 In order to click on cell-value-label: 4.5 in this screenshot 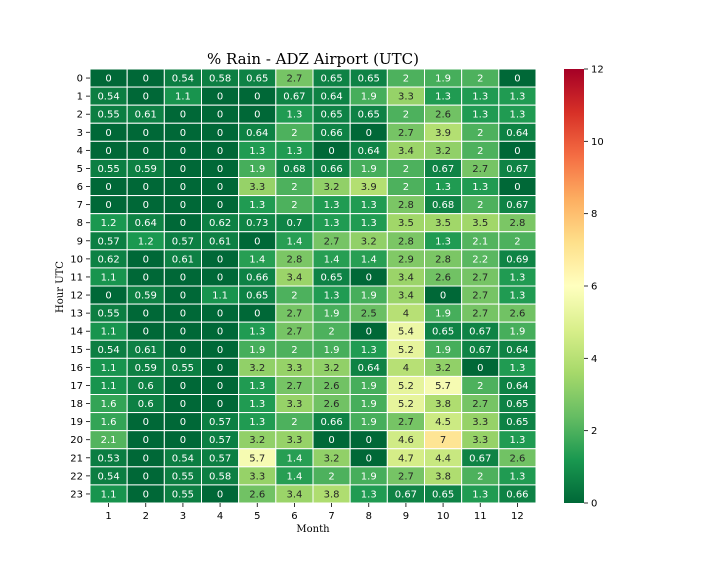, I will do `click(443, 422)`.